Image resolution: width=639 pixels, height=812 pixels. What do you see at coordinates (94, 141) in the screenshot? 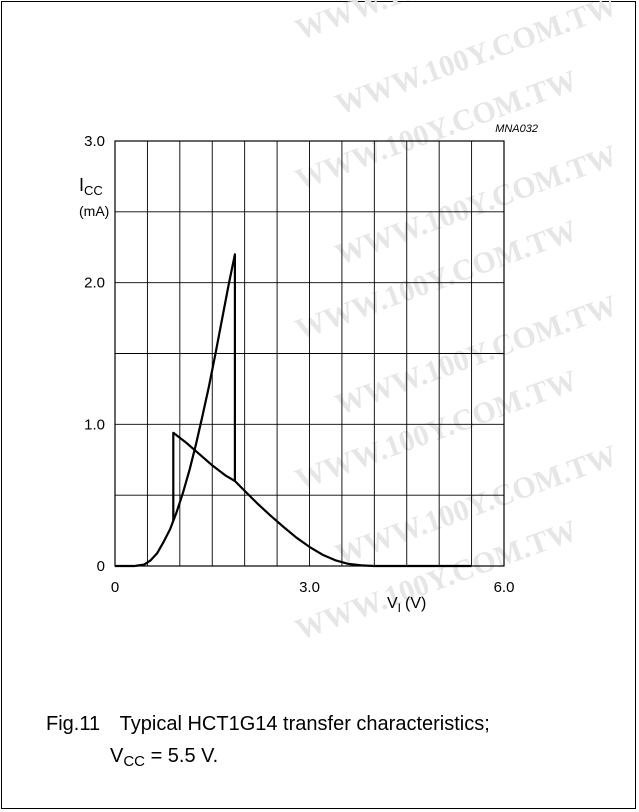
I see `y-tick-label: 3.0` at bounding box center [94, 141].